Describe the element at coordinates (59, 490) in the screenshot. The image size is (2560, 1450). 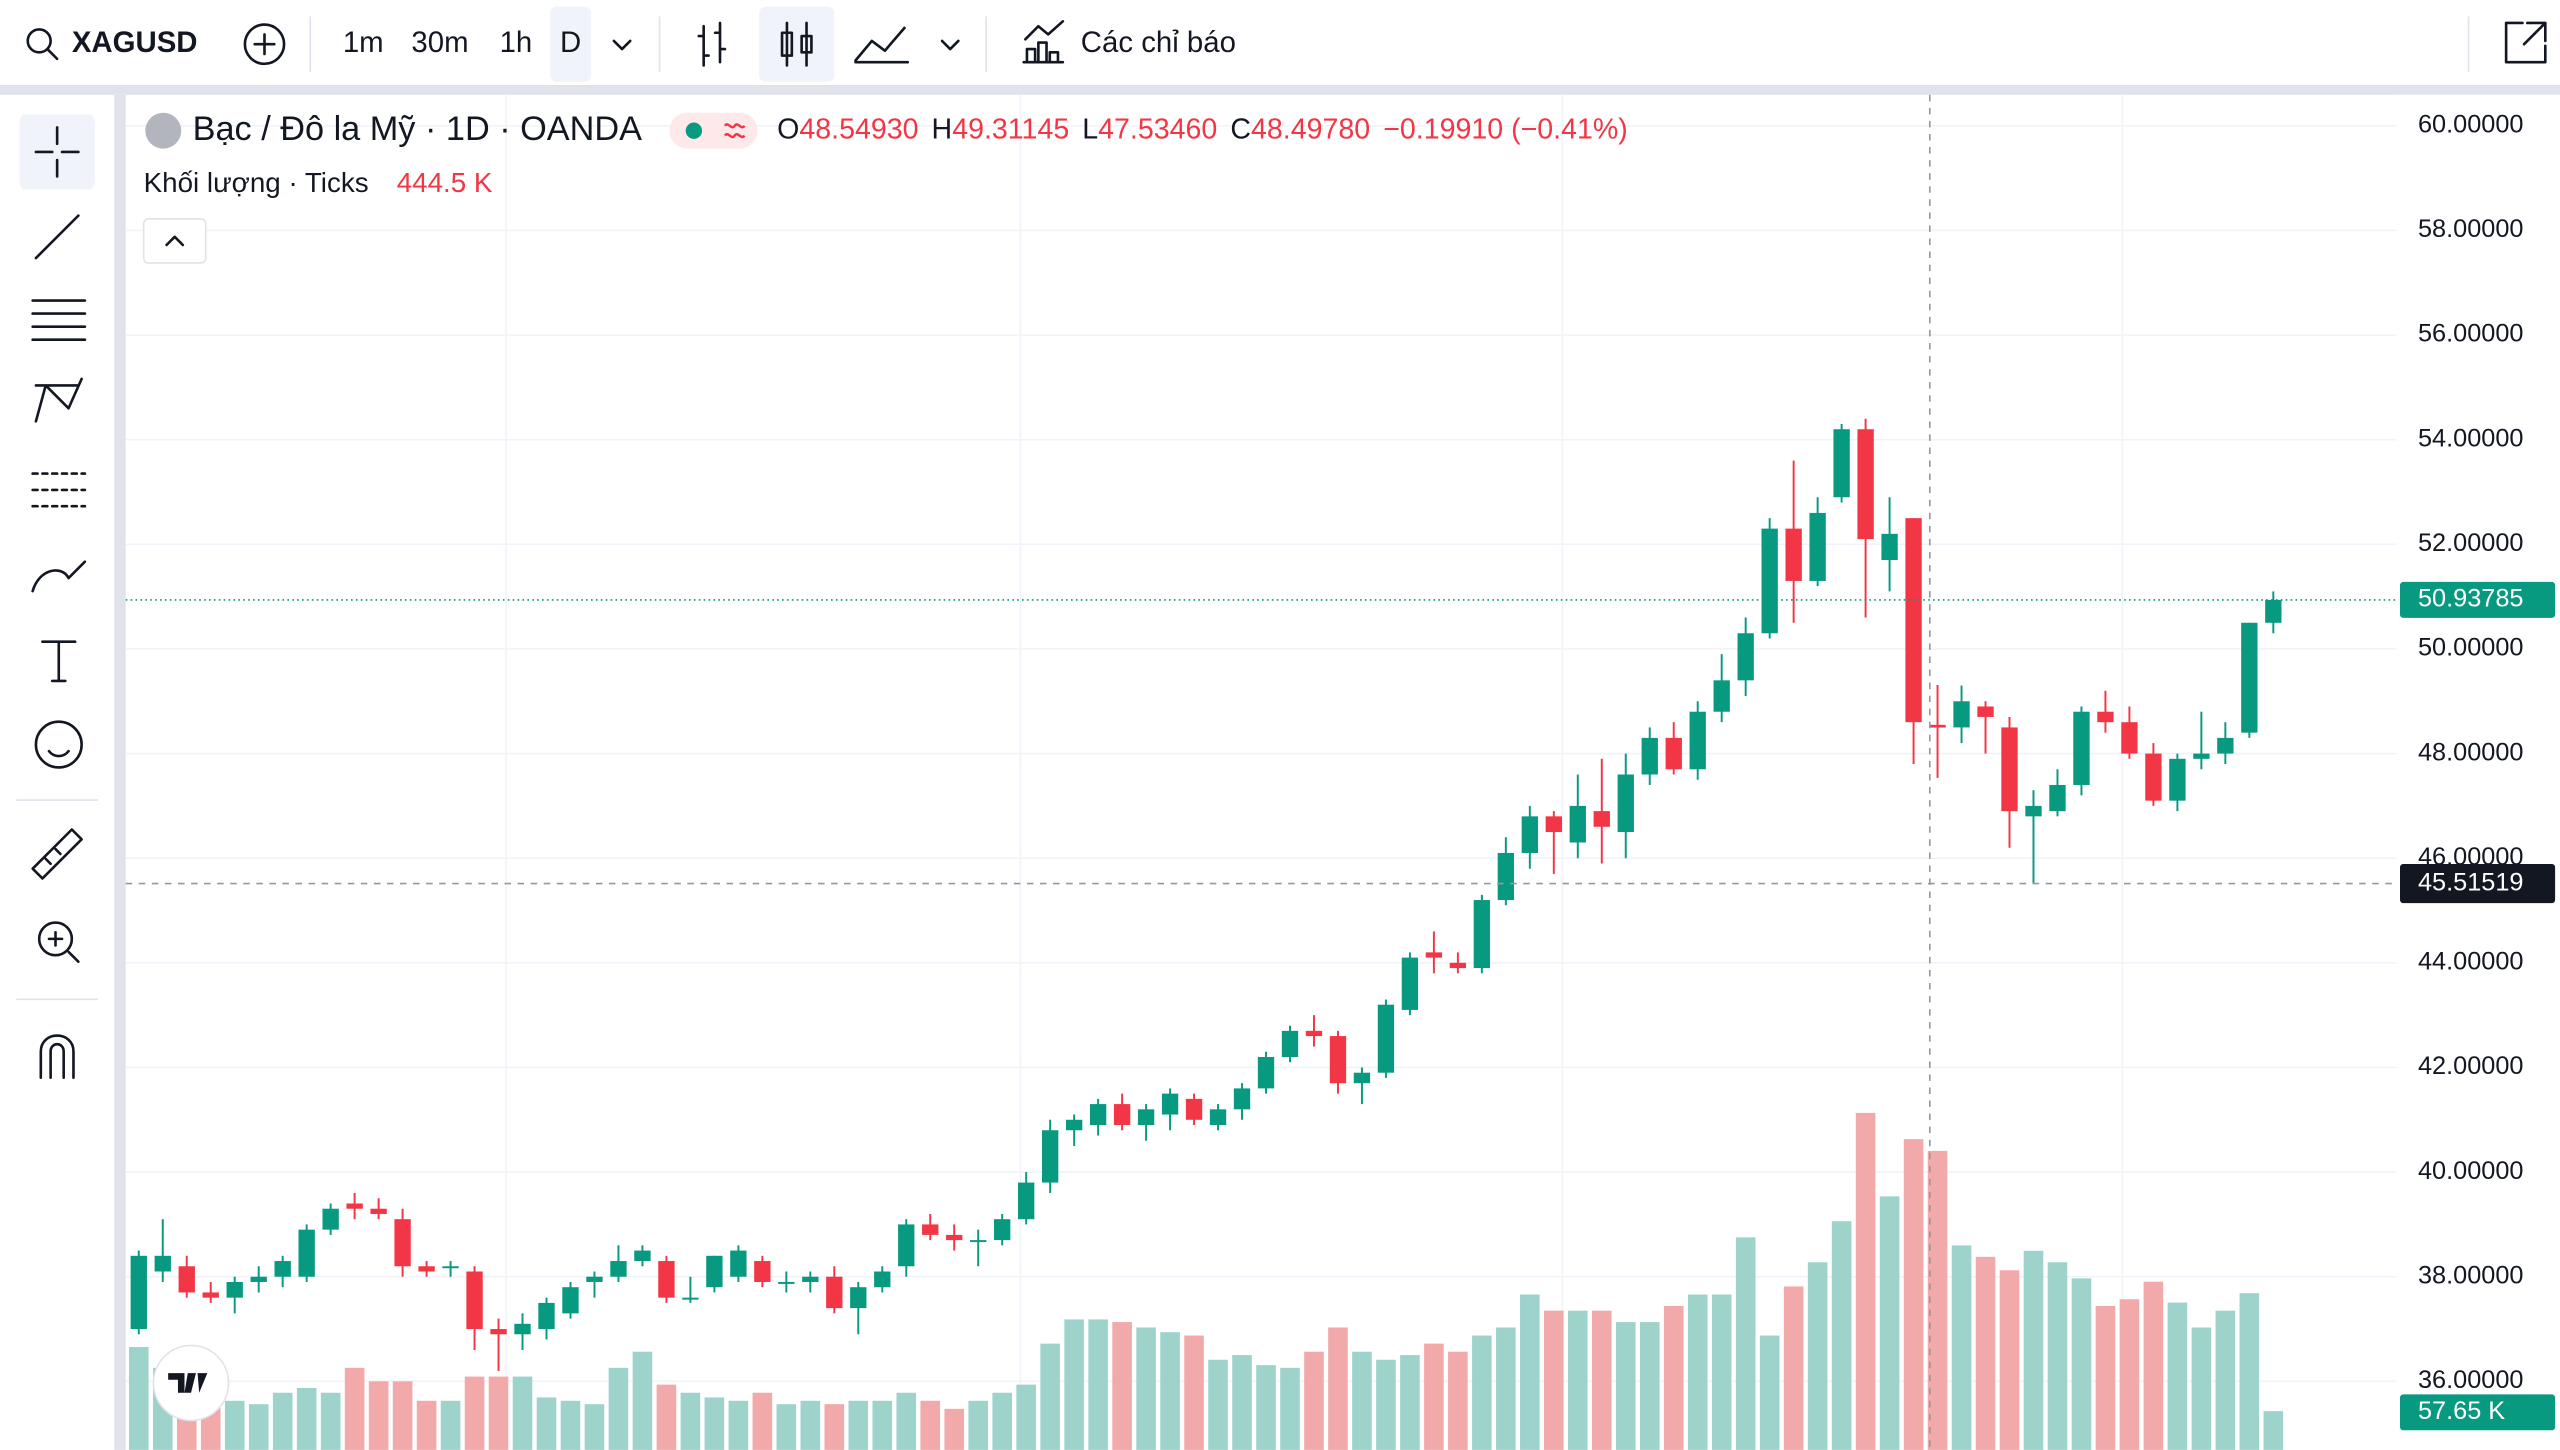
I see `forecast-tool` at that location.